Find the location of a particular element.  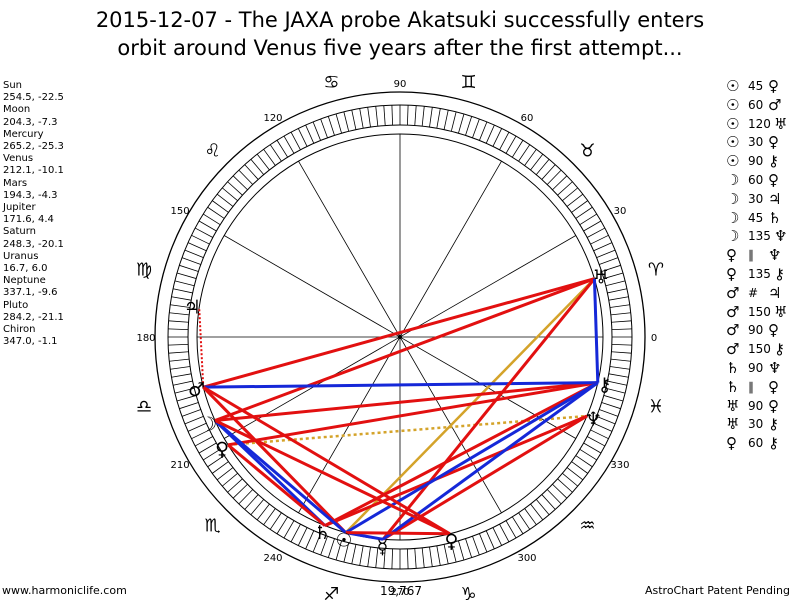

planet-chiron-icon: ⚷ is located at coordinates (605, 385).